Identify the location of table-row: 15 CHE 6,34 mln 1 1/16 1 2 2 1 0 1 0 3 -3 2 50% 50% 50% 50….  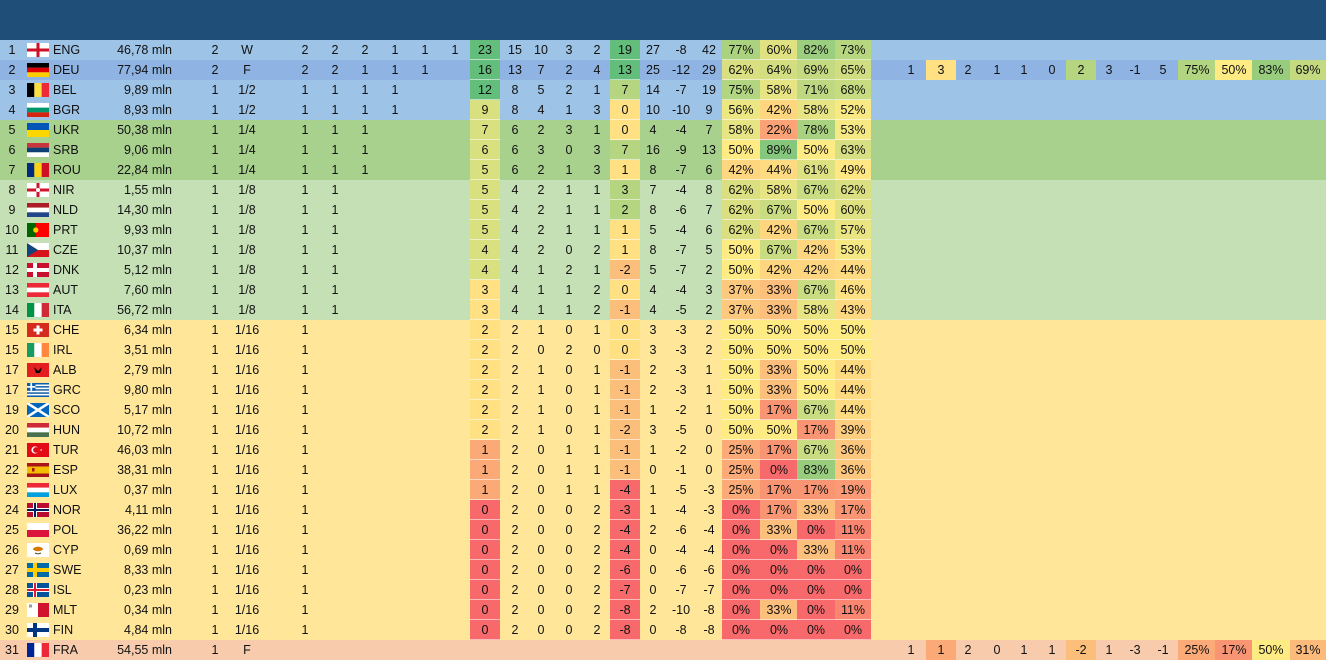
(663, 330).